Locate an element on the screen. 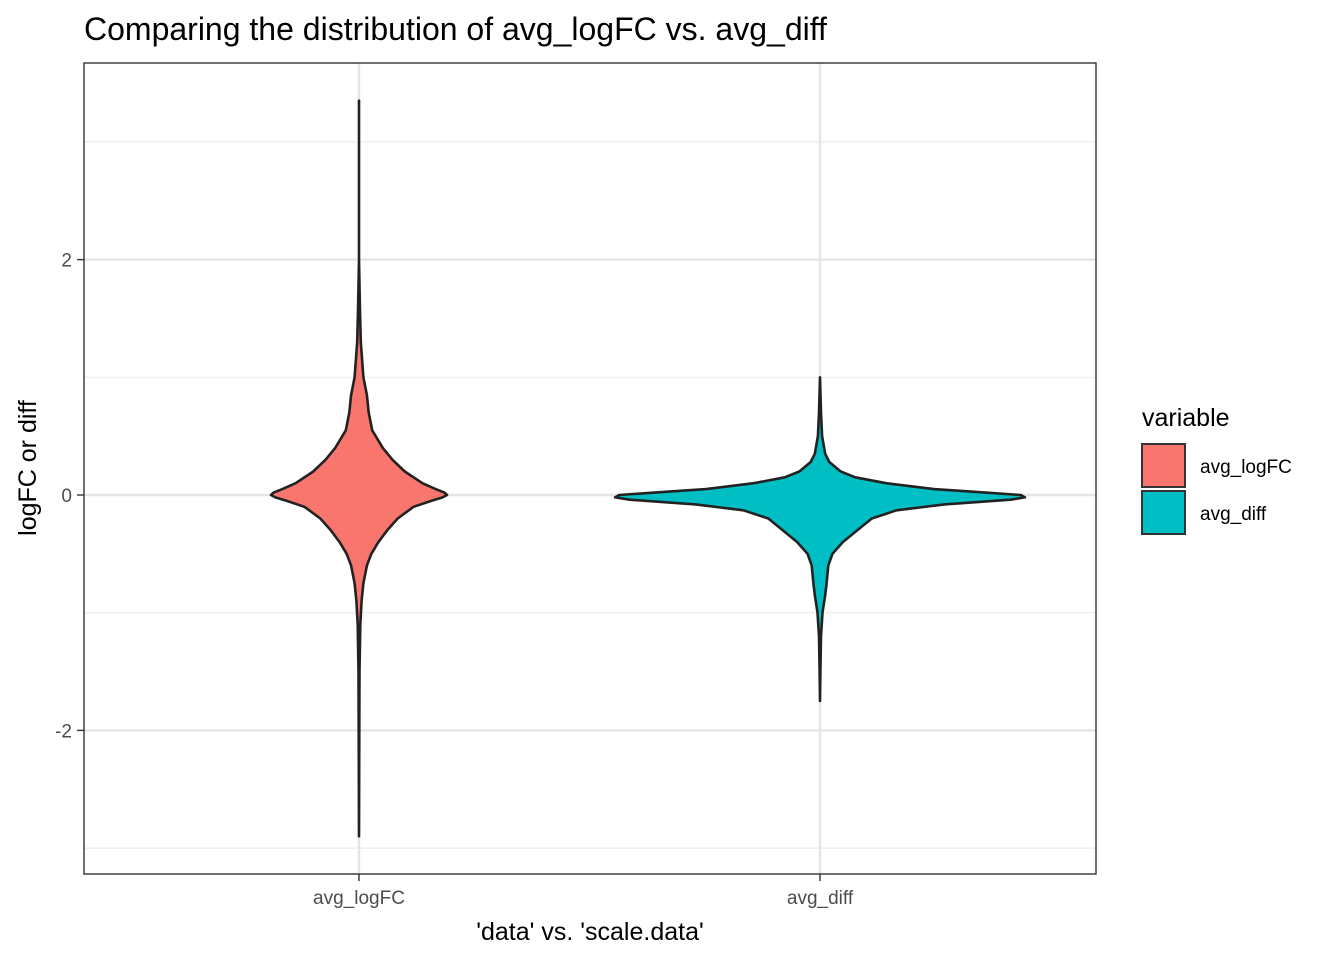 The height and width of the screenshot is (960, 1344). y-axis: -2 0 2 is located at coordinates (69, 496).